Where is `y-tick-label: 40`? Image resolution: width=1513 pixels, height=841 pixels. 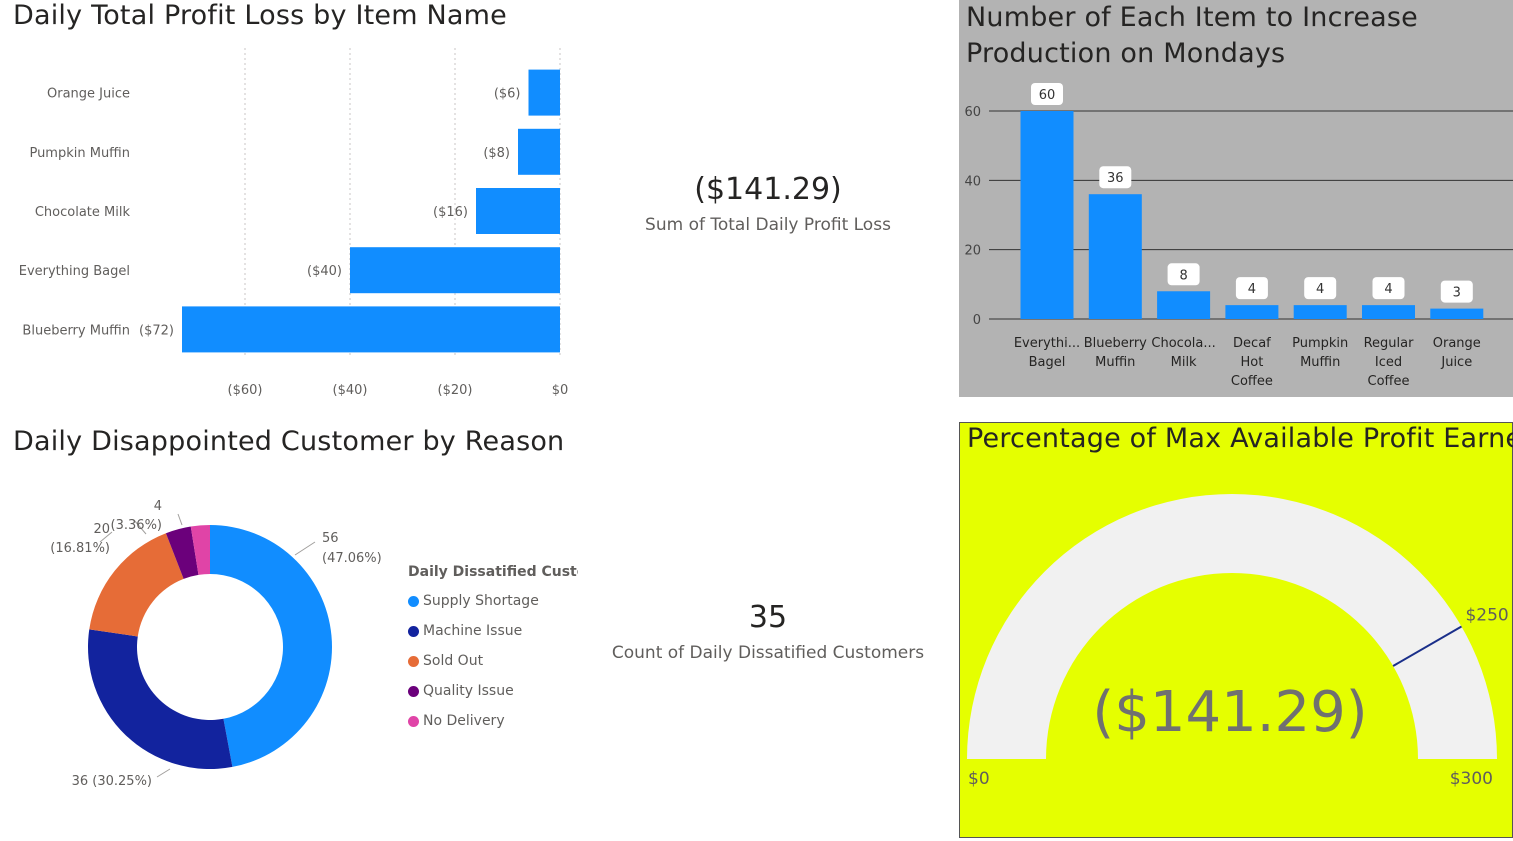 y-tick-label: 40 is located at coordinates (972, 181).